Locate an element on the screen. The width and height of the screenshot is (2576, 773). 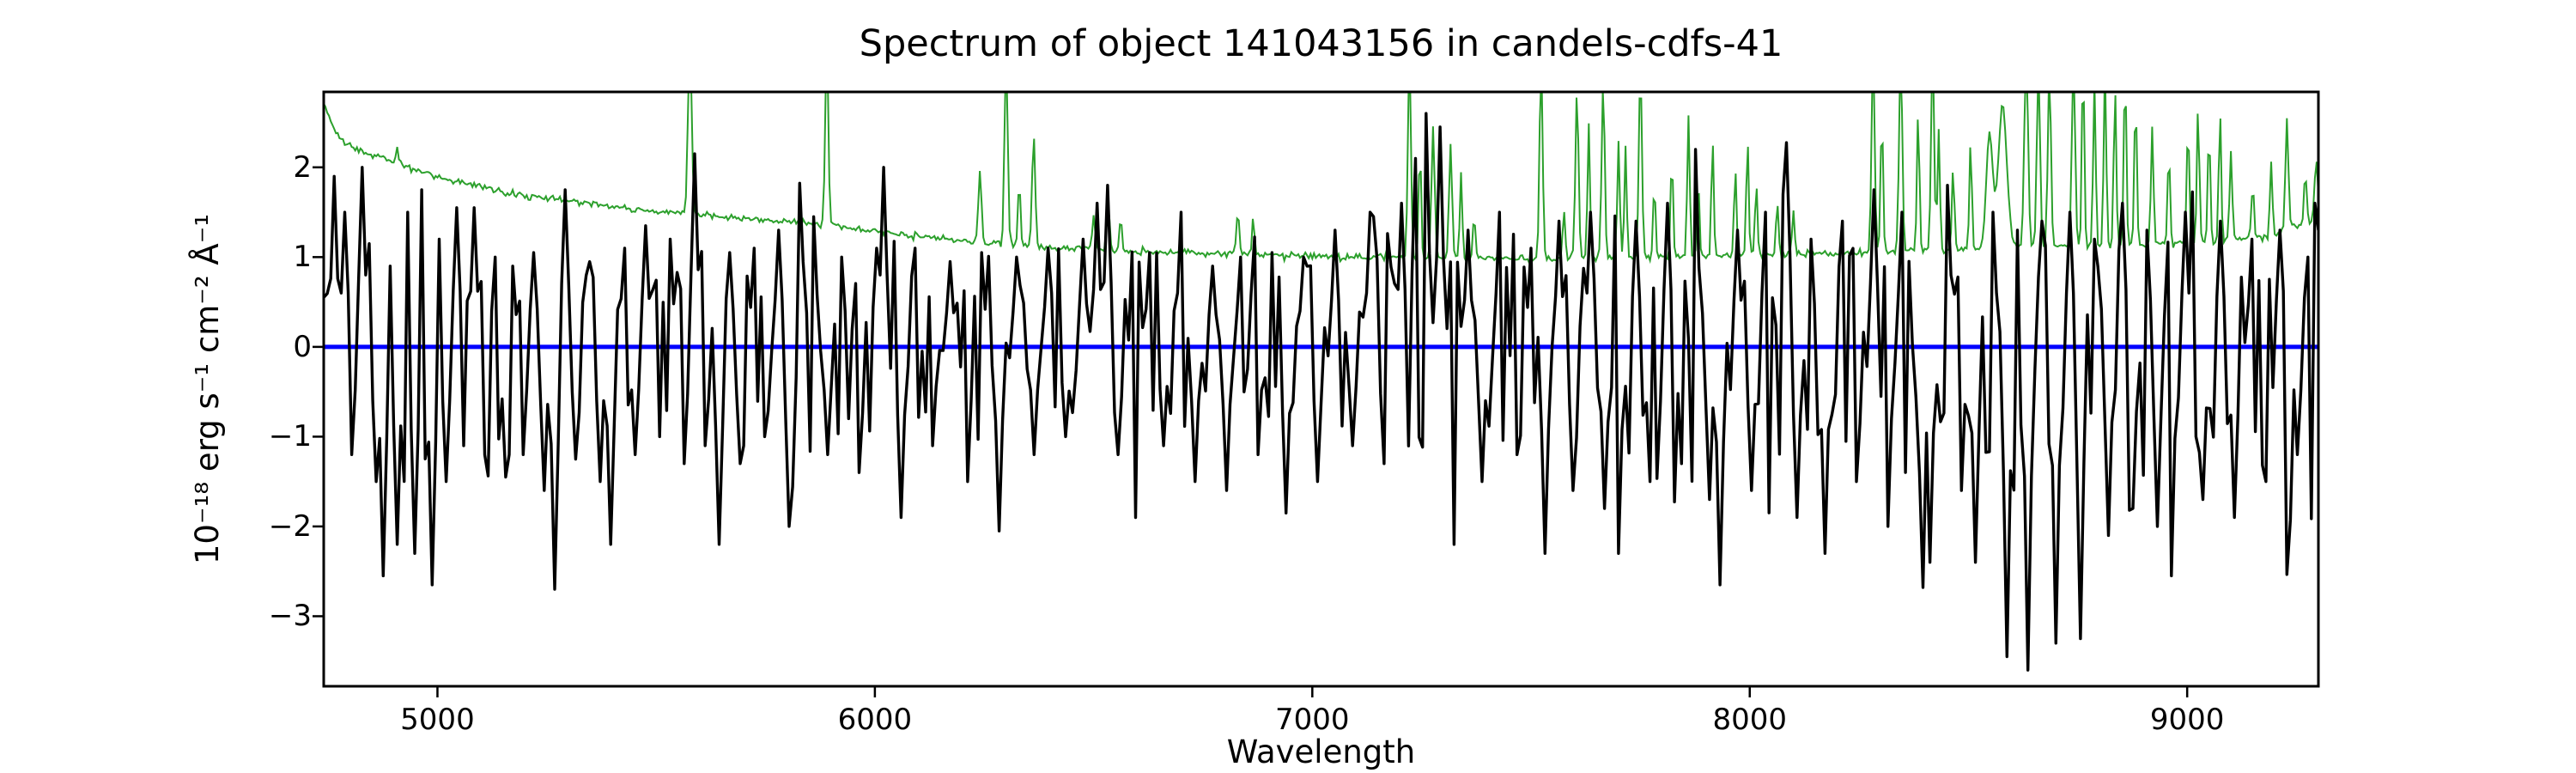
y-tick-label: 0 is located at coordinates (302, 346).